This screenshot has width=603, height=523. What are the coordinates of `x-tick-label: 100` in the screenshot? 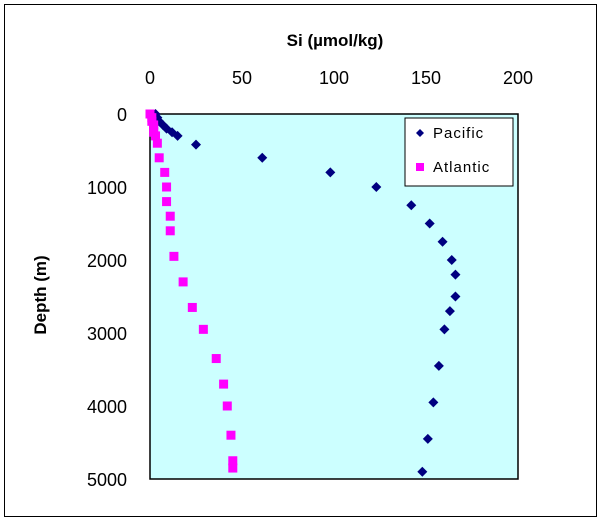 It's located at (334, 78).